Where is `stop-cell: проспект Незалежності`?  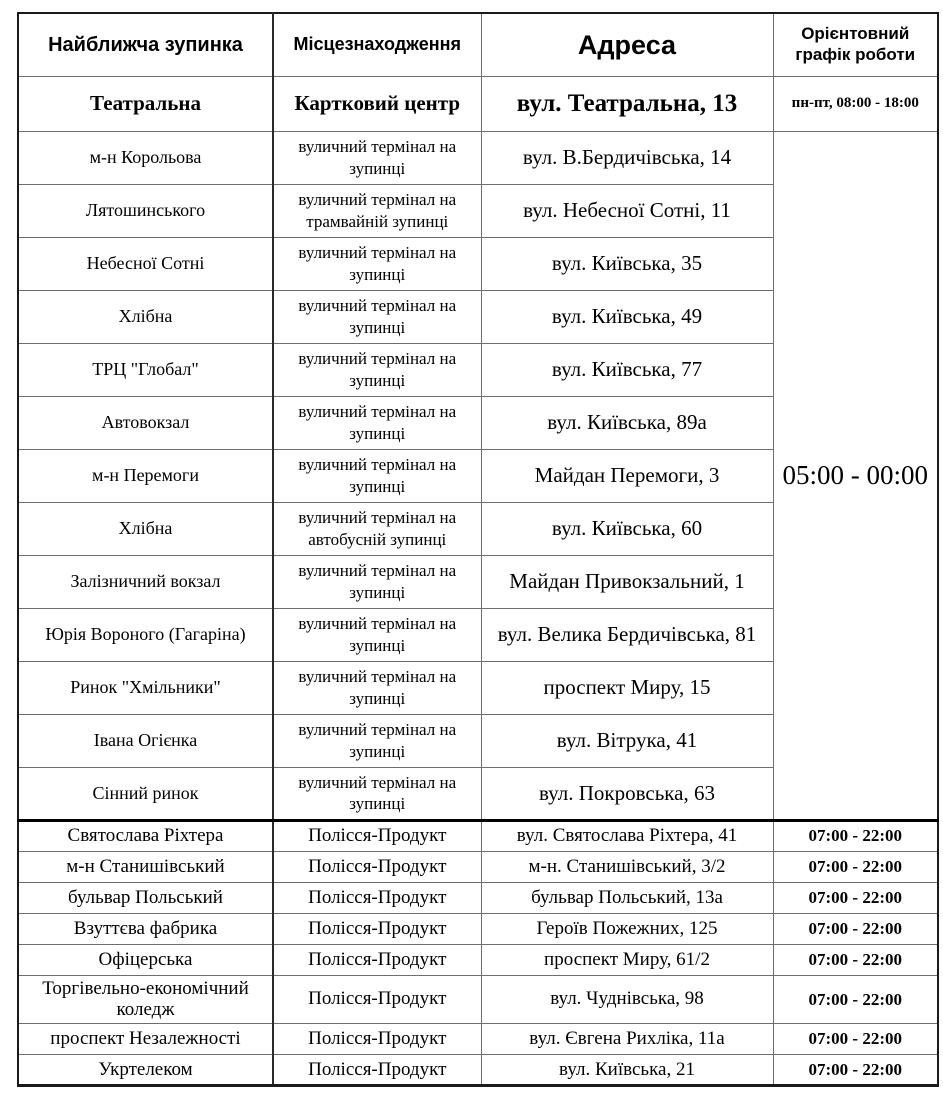
stop-cell: проспект Незалежності is located at coordinates (145, 1039).